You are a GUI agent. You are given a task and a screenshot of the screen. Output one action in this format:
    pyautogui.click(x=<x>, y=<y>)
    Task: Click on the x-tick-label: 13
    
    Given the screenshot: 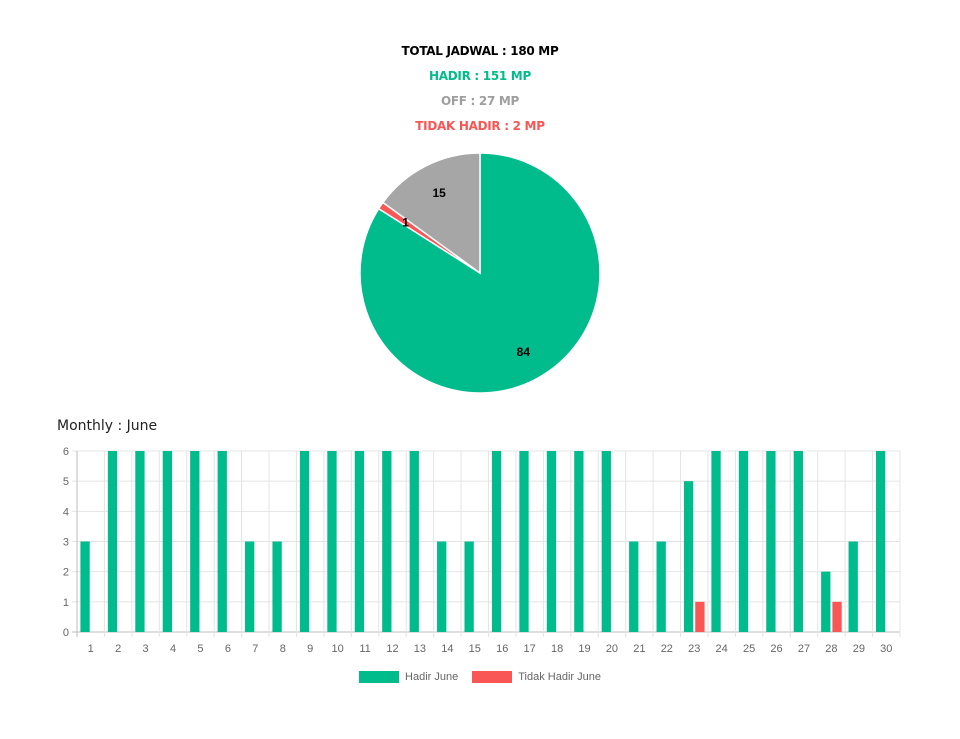 What is the action you would take?
    pyautogui.click(x=420, y=649)
    